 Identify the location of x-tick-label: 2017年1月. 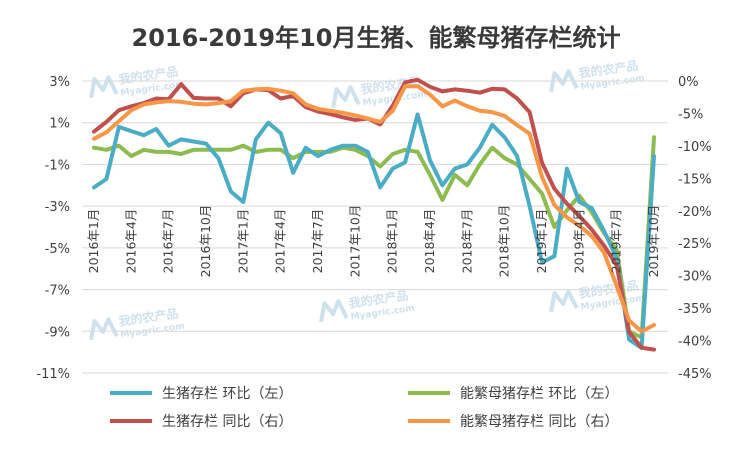
(242, 241).